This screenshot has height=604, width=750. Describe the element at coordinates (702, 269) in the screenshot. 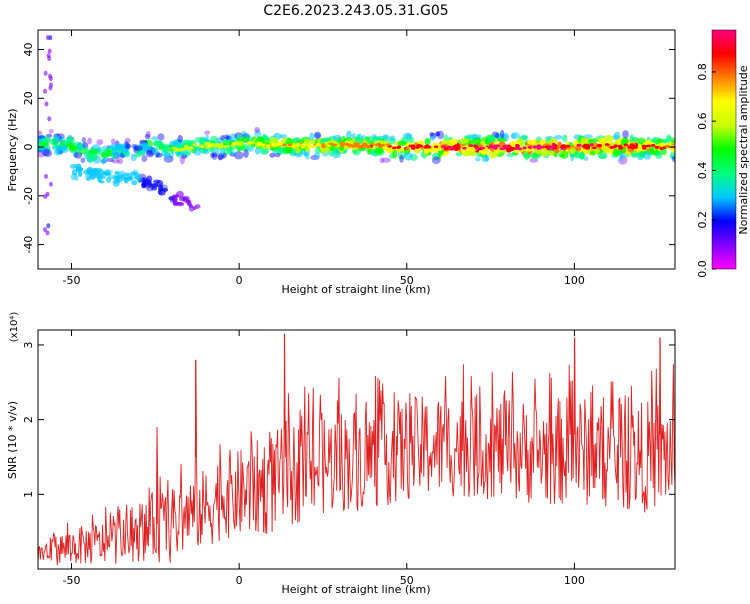

I see `colorbar-tick-label: 0.0` at that location.